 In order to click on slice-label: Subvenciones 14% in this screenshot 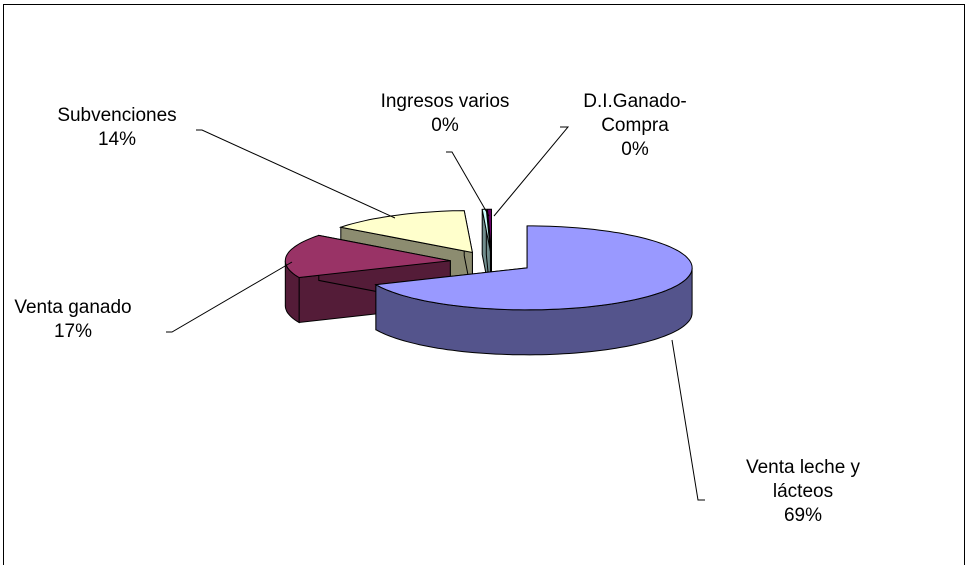, I will do `click(117, 128)`.